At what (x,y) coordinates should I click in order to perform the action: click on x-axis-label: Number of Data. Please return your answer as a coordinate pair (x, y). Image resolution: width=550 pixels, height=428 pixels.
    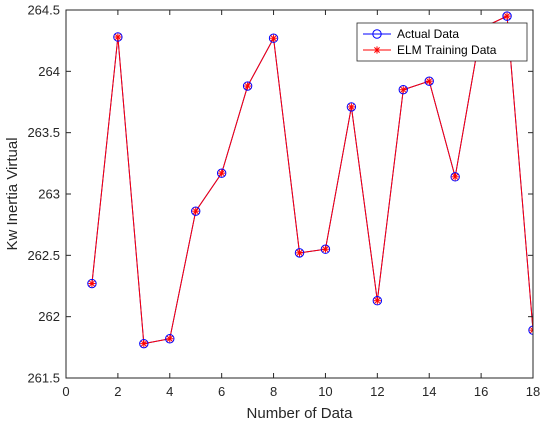
    Looking at the image, I should click on (300, 413).